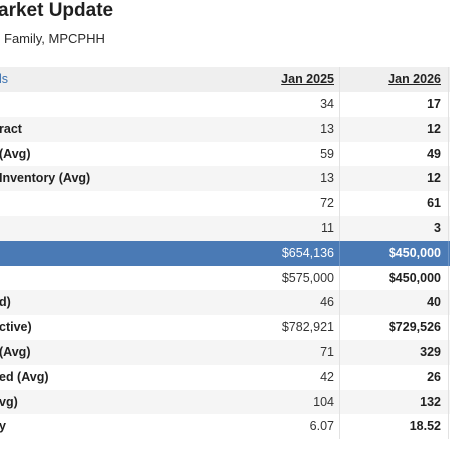 This screenshot has width=450, height=450. Describe the element at coordinates (327, 203) in the screenshot. I see `cell-jan-2025: 72` at that location.